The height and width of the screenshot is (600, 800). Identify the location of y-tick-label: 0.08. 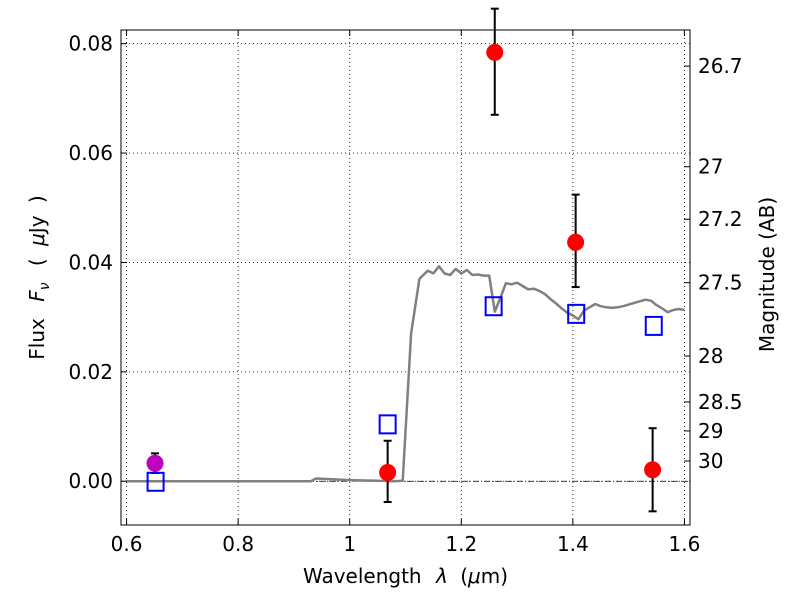
(90, 44).